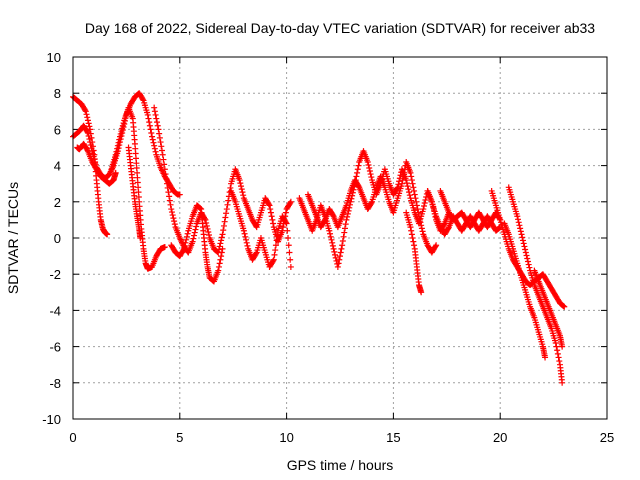  I want to click on y-tick-label: 0, so click(57, 238).